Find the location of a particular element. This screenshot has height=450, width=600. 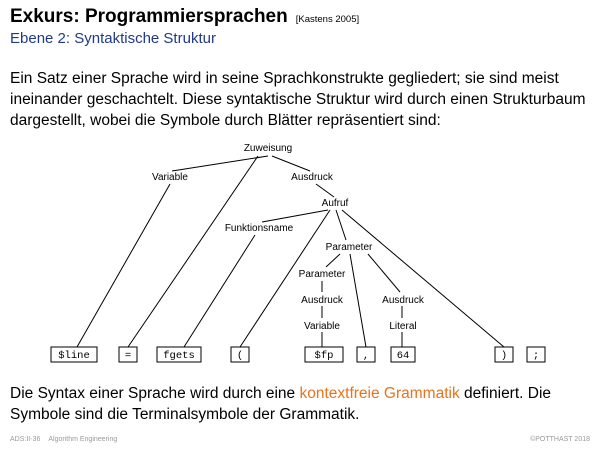

leaf-fgets: fgets is located at coordinates (179, 354).